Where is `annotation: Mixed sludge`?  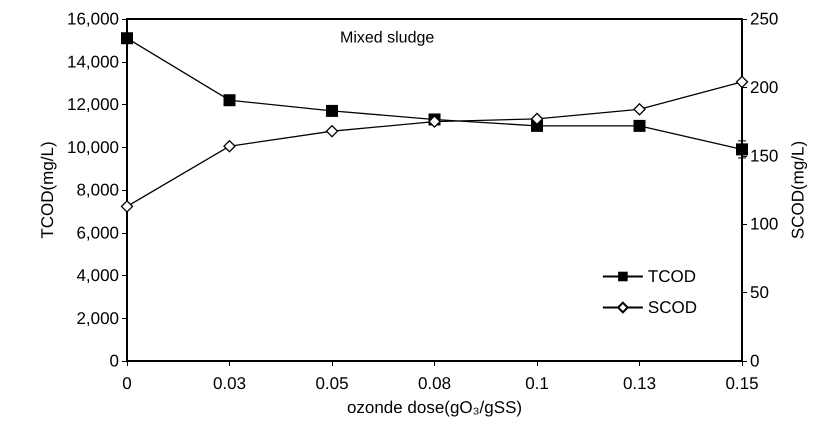 annotation: Mixed sludge is located at coordinates (387, 38).